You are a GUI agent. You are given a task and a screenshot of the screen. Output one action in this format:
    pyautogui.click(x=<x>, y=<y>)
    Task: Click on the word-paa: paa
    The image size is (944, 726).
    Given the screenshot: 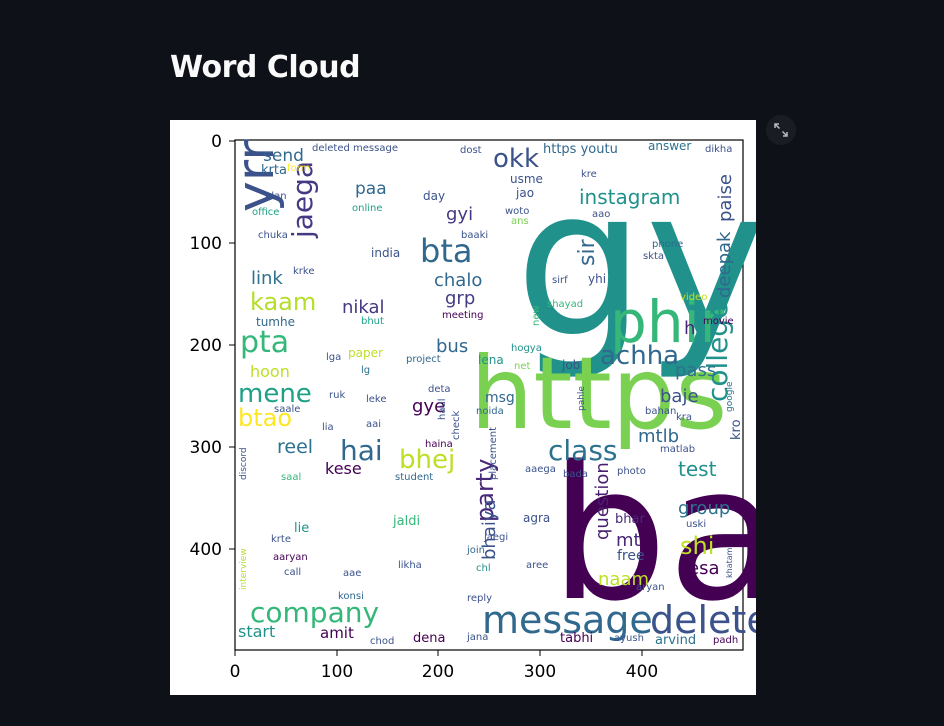 What is the action you would take?
    pyautogui.click(x=371, y=189)
    